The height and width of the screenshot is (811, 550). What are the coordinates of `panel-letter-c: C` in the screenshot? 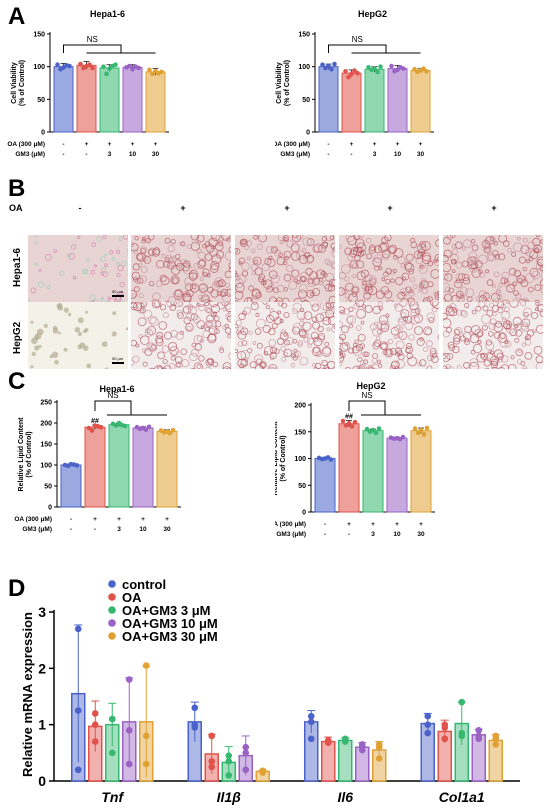 It's located at (17, 381).